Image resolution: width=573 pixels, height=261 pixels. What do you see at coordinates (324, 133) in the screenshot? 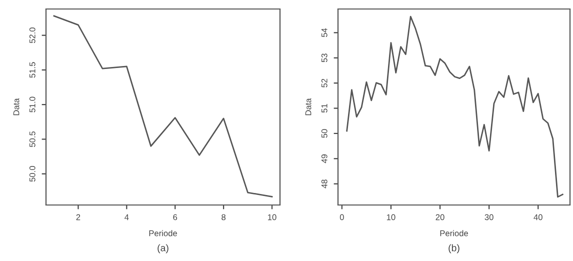
I see `y-tick-label: 50` at bounding box center [324, 133].